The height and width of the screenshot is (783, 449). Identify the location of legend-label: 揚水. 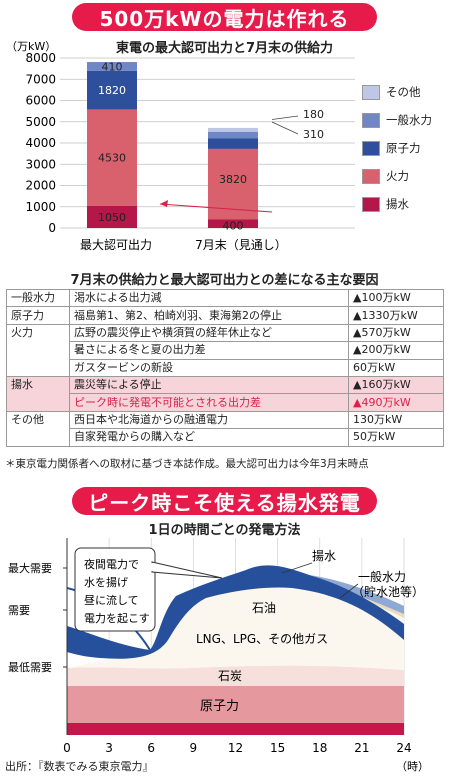
(397, 204).